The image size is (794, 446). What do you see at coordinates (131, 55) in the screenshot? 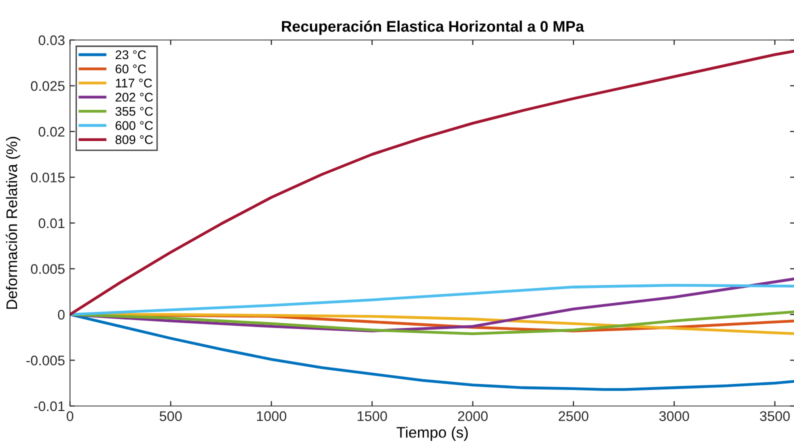
I see `legend-label: 23 °C` at bounding box center [131, 55].